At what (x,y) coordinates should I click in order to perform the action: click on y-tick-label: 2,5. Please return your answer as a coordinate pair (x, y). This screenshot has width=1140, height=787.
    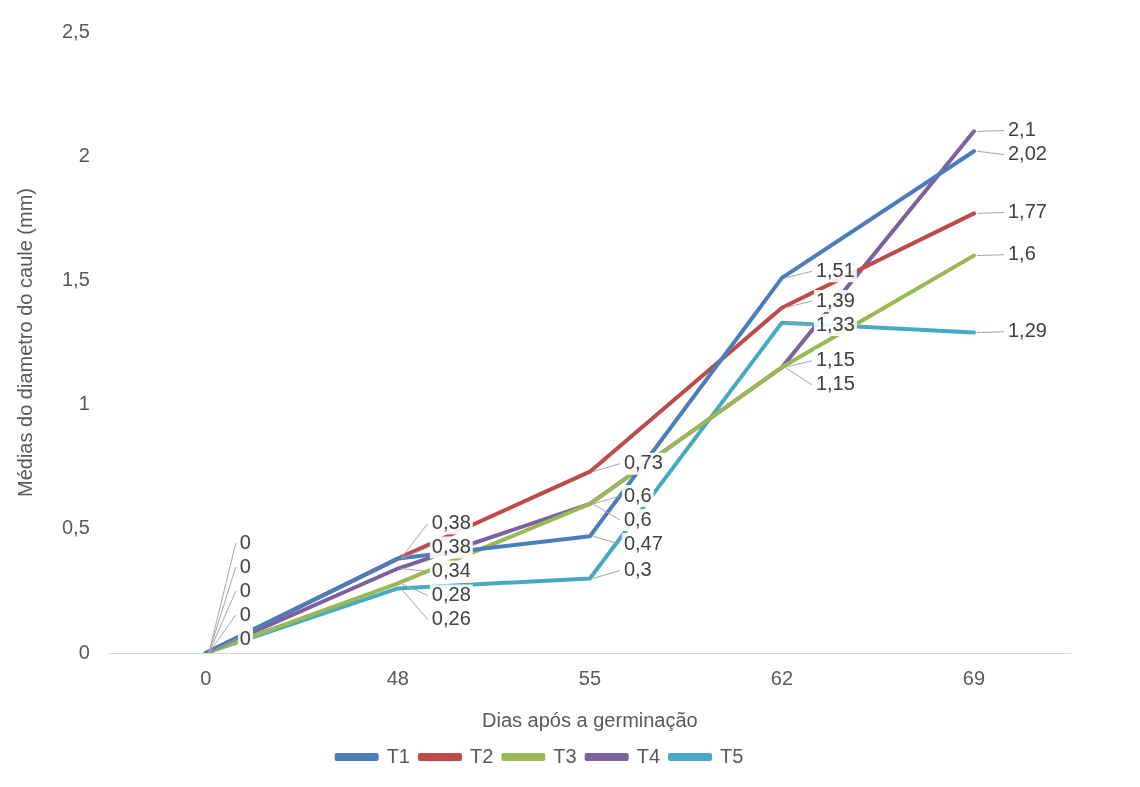
    Looking at the image, I should click on (75, 30).